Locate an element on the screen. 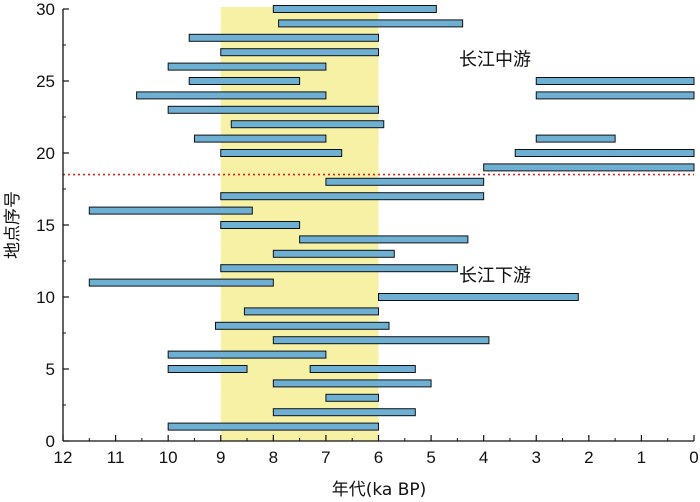 This screenshot has height=502, width=700. x-tick-label: 9 is located at coordinates (220, 457).